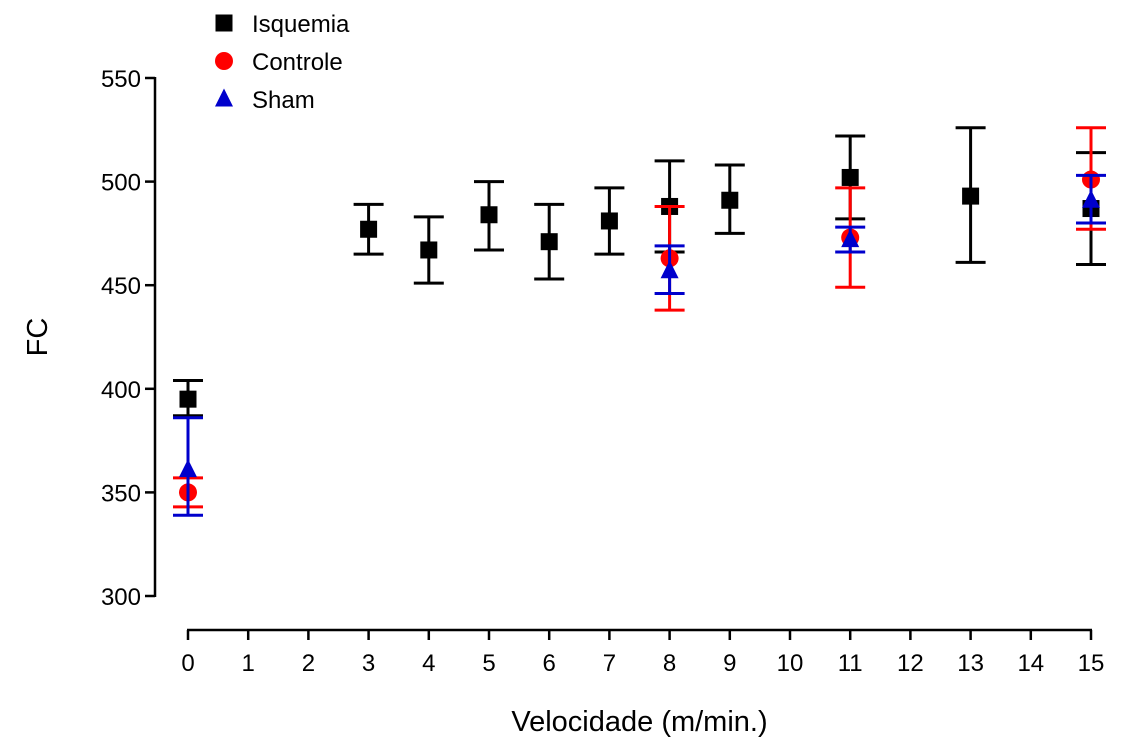 The height and width of the screenshot is (744, 1121). What do you see at coordinates (121, 597) in the screenshot?
I see `y-tick-label: 300` at bounding box center [121, 597].